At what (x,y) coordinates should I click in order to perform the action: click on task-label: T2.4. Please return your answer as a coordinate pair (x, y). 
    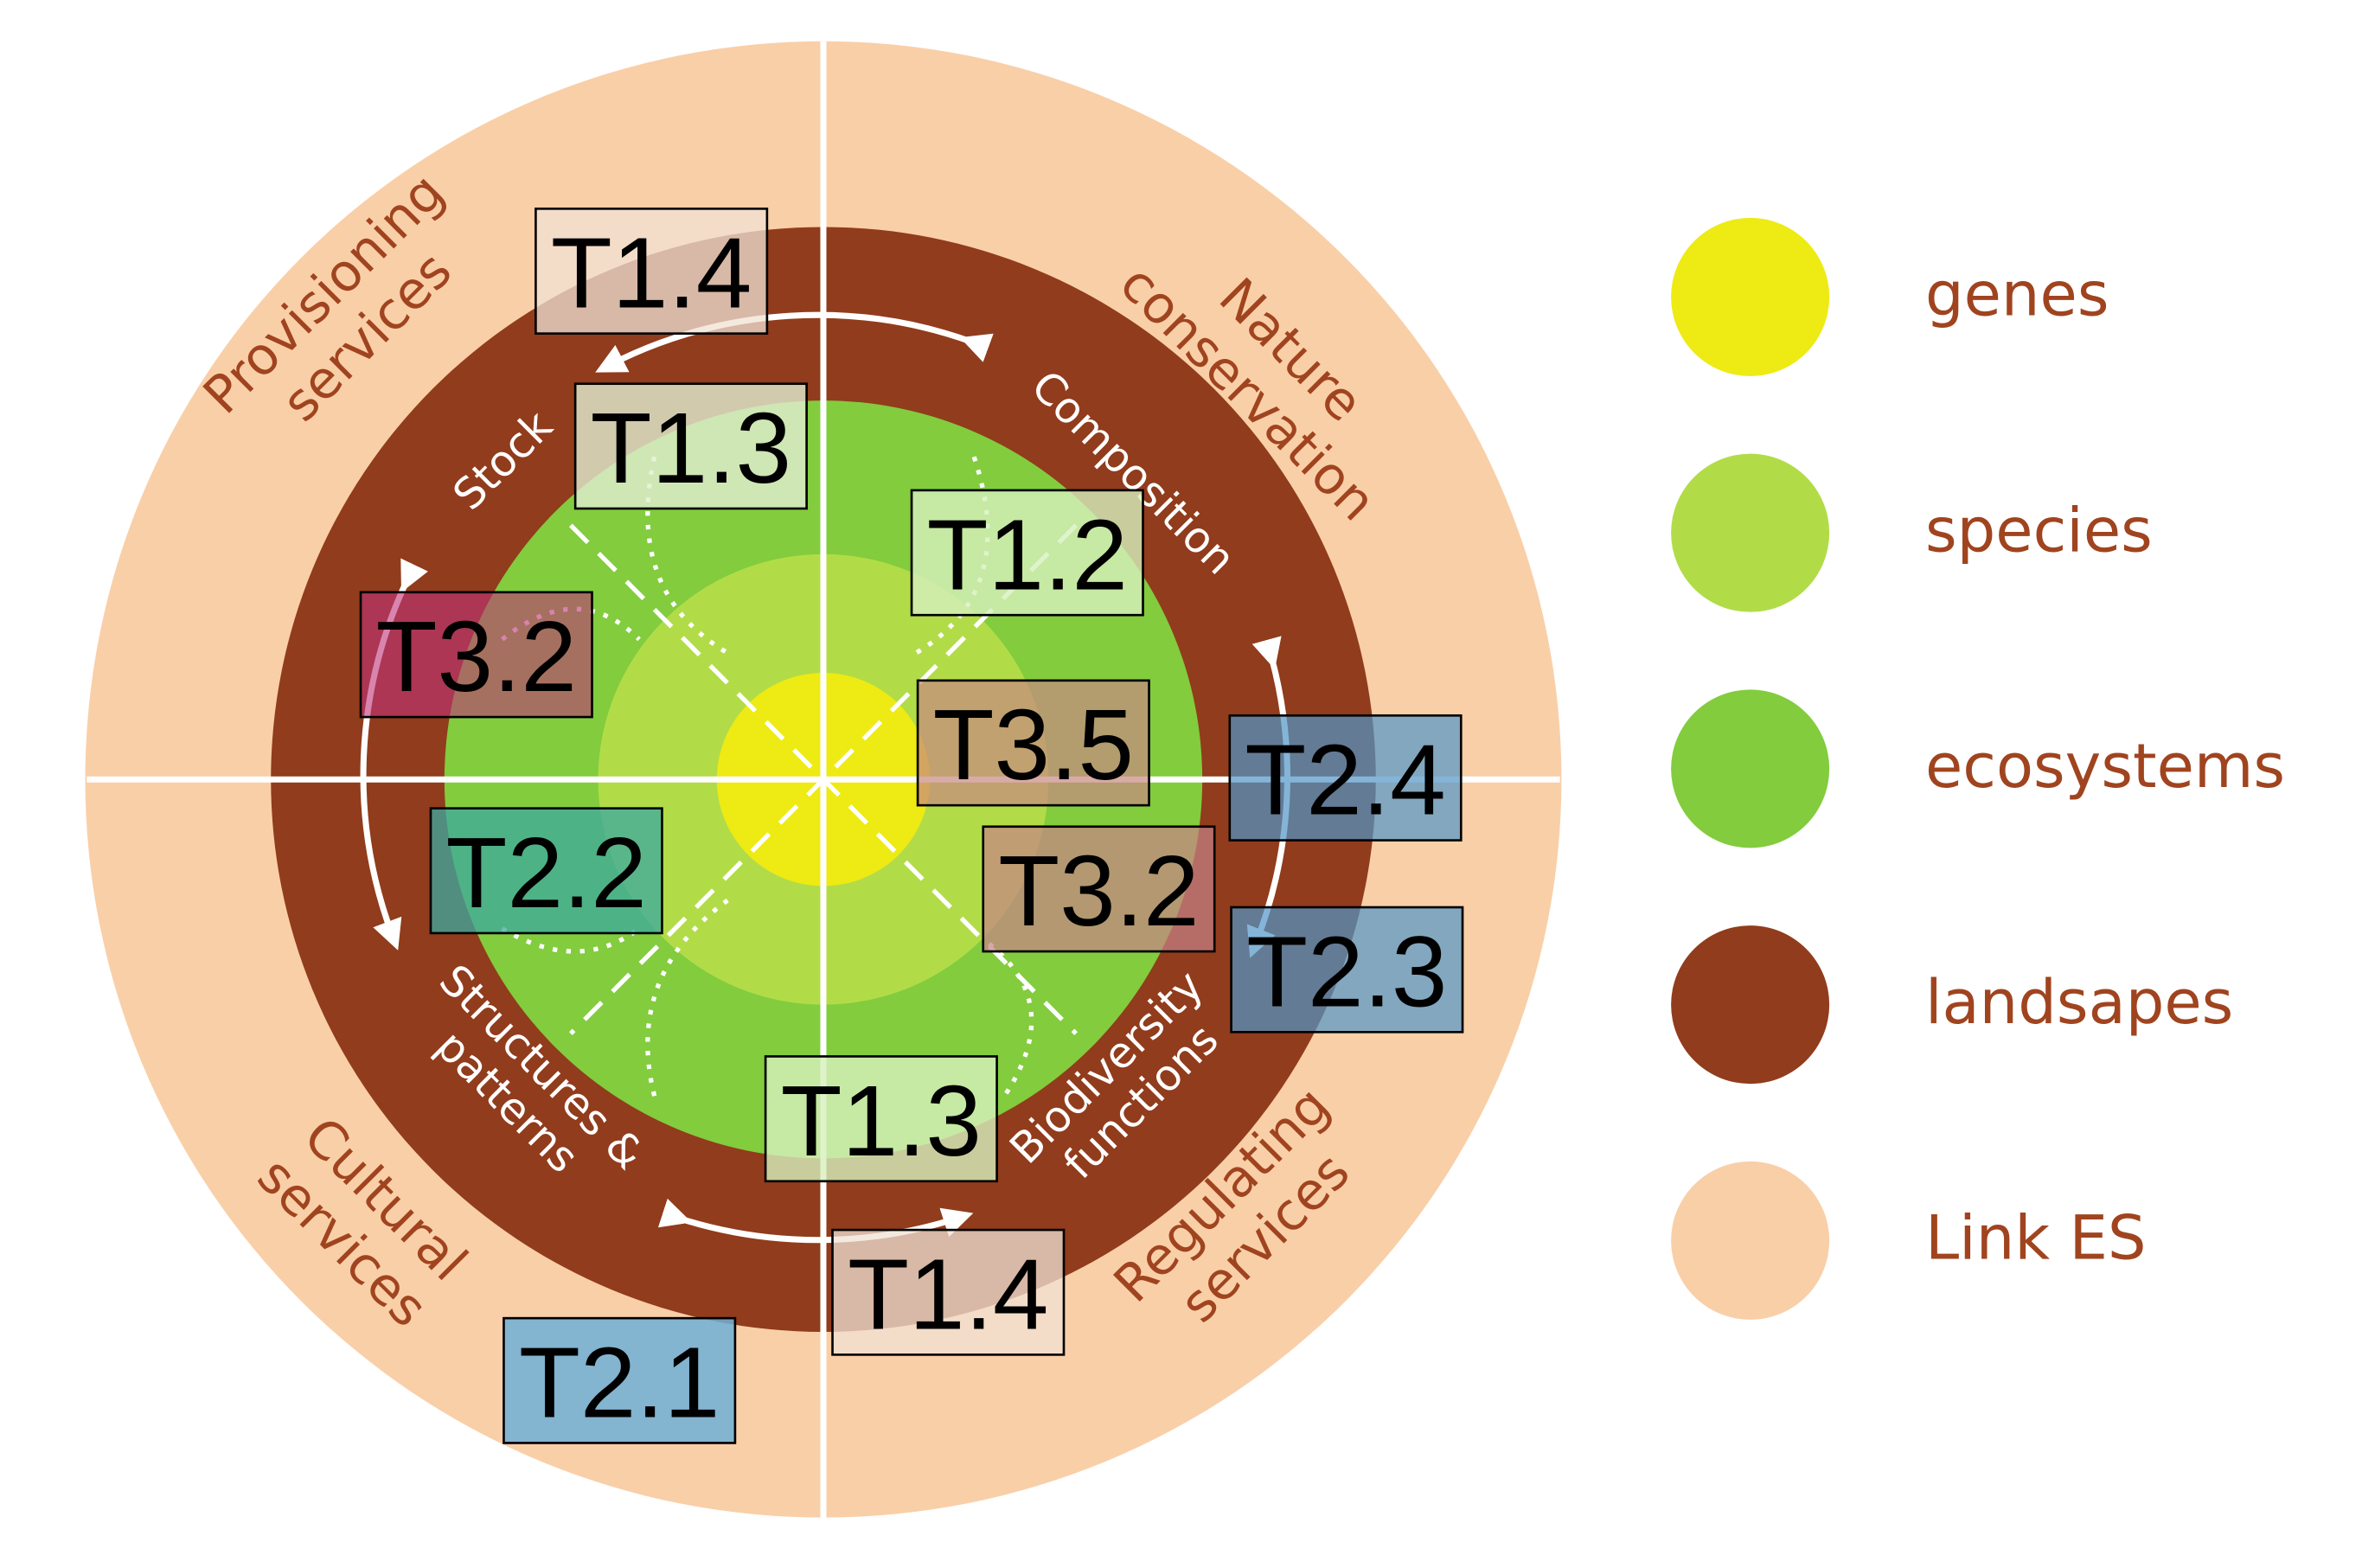
    Looking at the image, I should click on (1345, 780).